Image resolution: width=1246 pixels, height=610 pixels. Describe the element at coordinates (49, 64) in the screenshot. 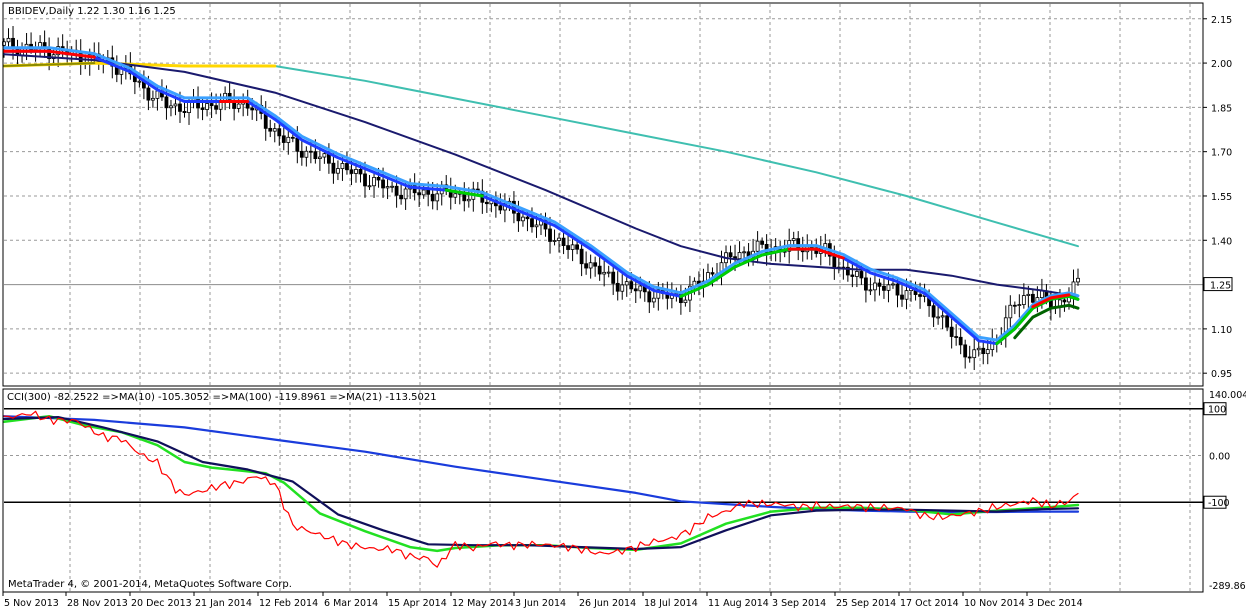

I see `ma-long-olive-segment` at that location.